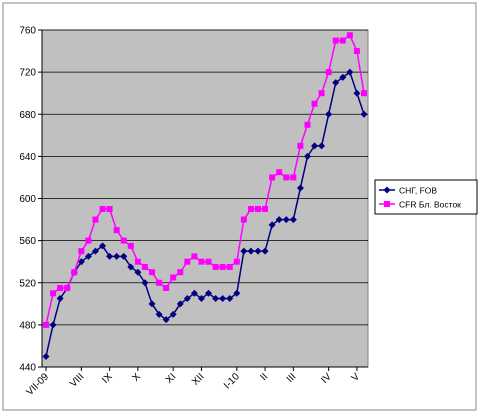  Describe the element at coordinates (430, 205) in the screenshot. I see `legend-label: CFR Бл. Восток` at that location.